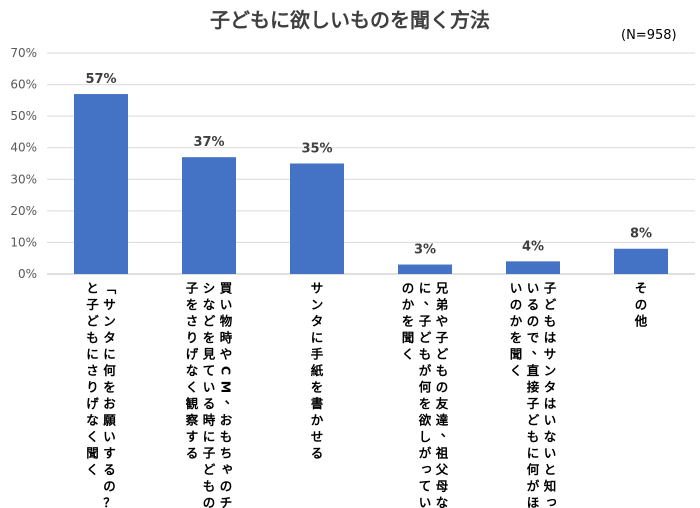 This screenshot has height=508, width=700. What do you see at coordinates (533, 370) in the screenshot?
I see `category-char: 直` at bounding box center [533, 370].